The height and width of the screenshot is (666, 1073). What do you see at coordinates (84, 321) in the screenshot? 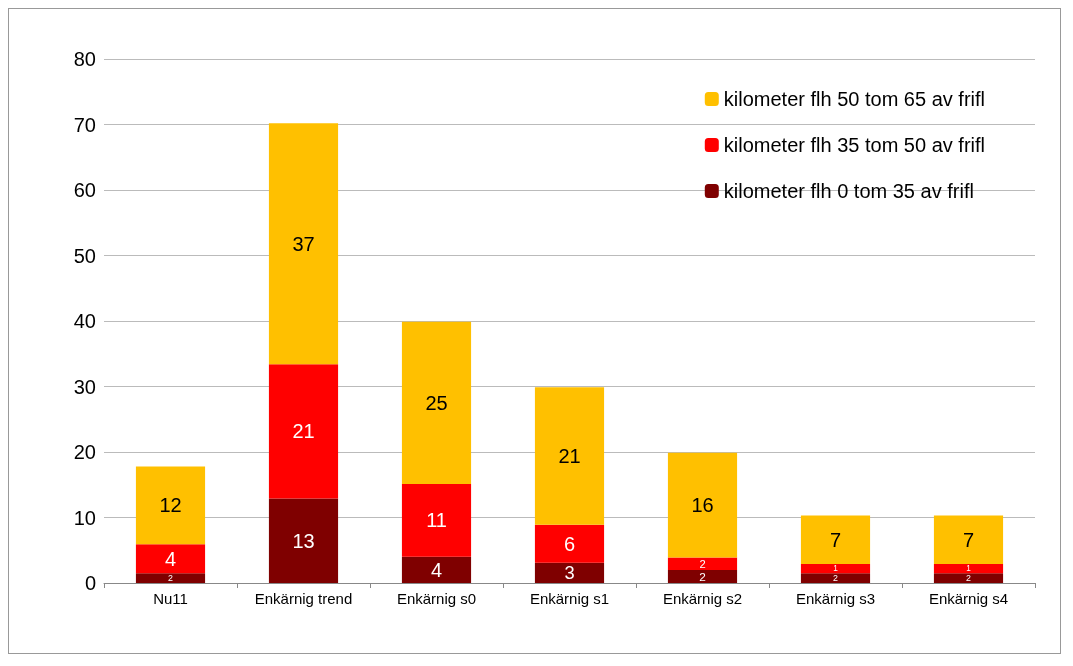
I see `y-tick-label: 40` at bounding box center [84, 321].